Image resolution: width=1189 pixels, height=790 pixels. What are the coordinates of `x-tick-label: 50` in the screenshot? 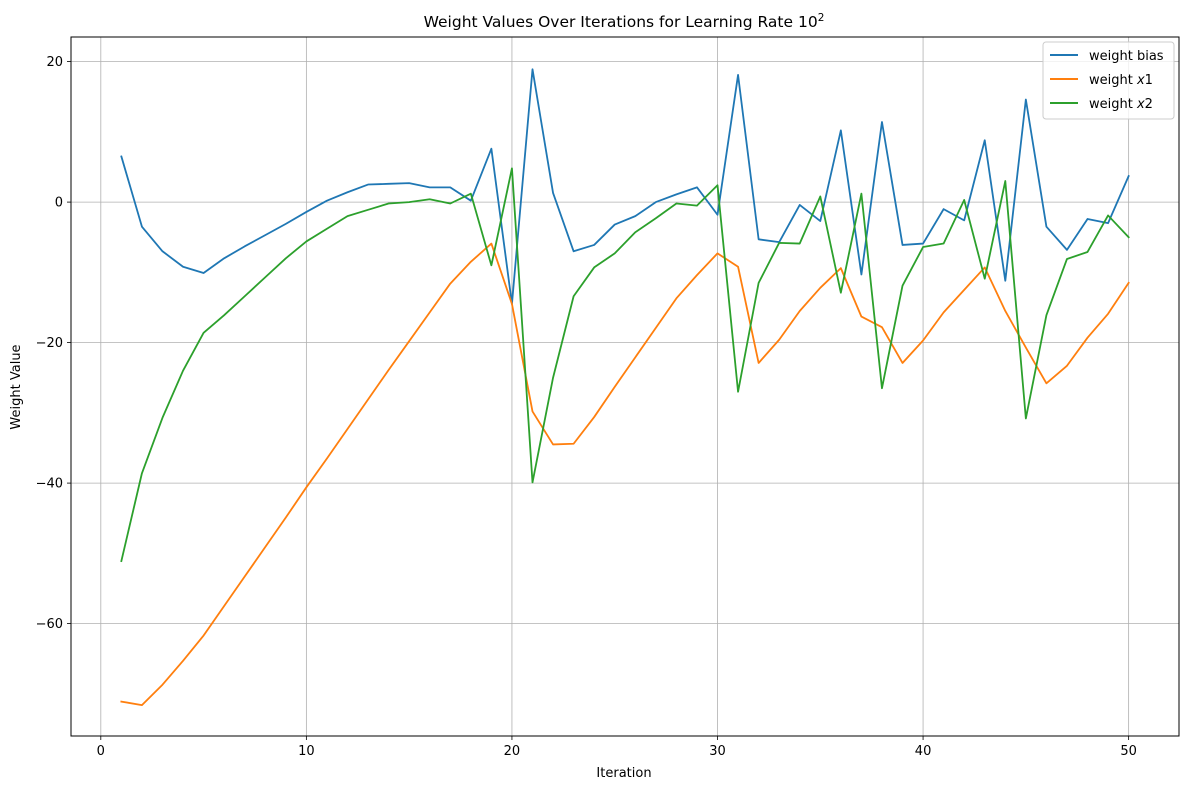 It's located at (1128, 751).